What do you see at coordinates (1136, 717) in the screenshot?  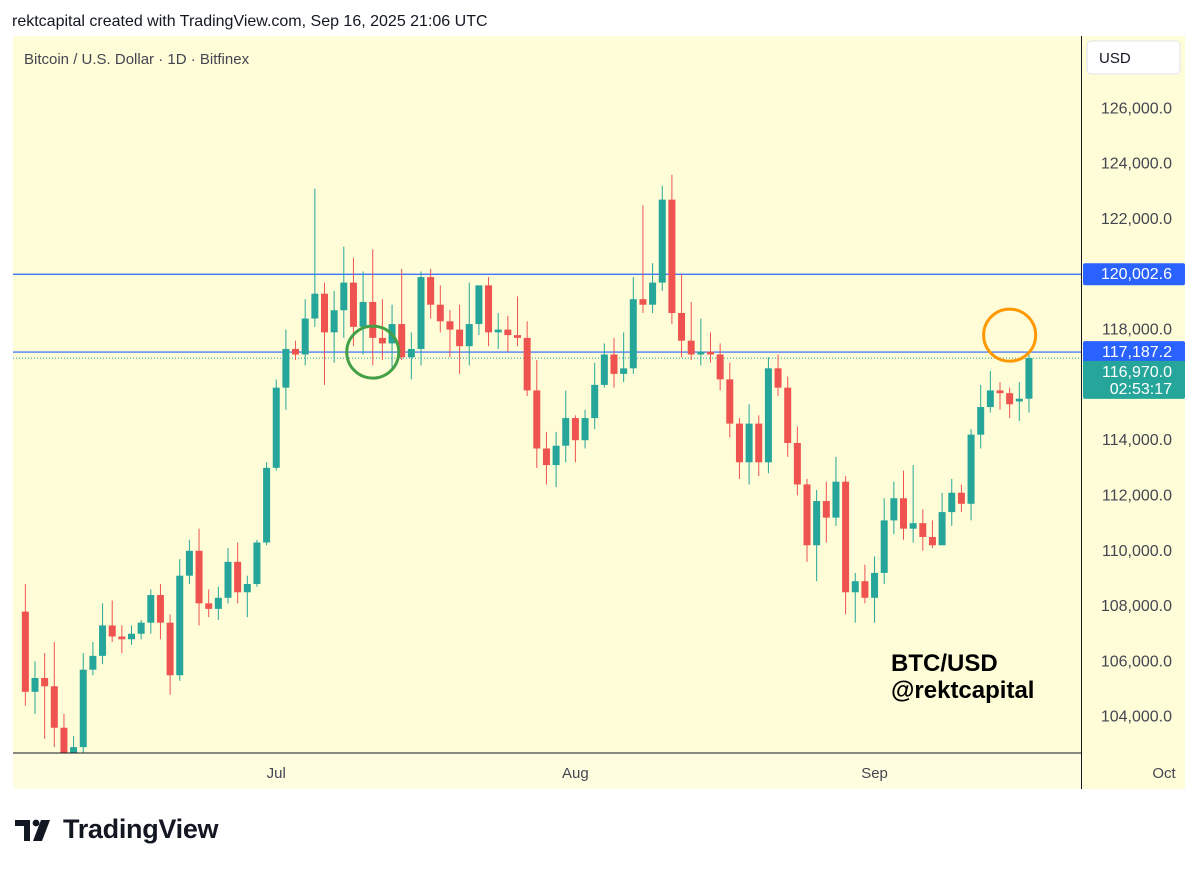 I see `price-tick-label: 104,000.0` at bounding box center [1136, 717].